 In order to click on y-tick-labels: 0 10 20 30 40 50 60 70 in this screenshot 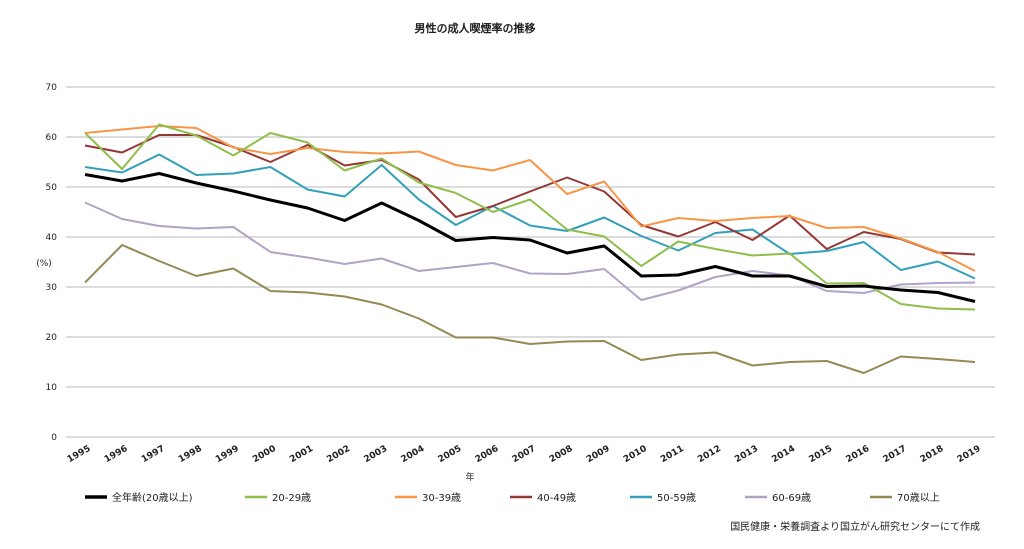, I will do `click(52, 263)`.